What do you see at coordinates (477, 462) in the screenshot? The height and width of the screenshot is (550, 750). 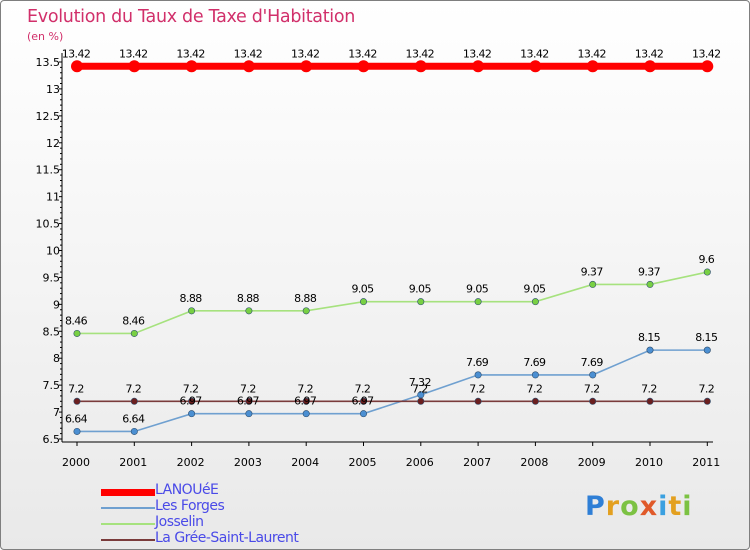 I see `x-tick-label: 2007` at bounding box center [477, 462].